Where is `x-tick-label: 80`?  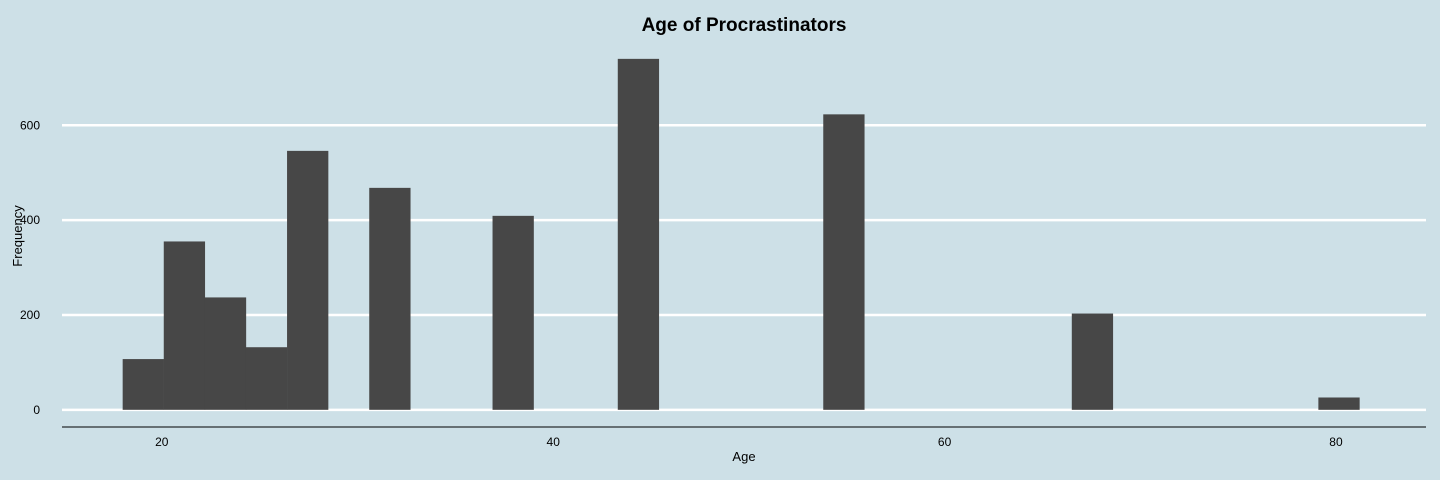 x-tick-label: 80 is located at coordinates (1336, 442).